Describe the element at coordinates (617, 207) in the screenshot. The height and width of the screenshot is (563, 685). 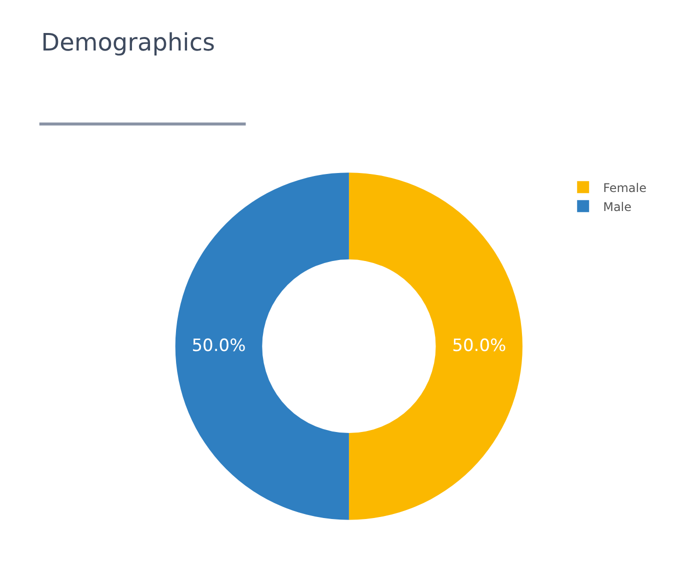
I see `legend-label: Male` at that location.